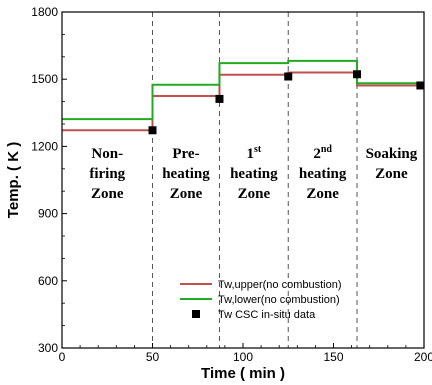  What do you see at coordinates (279, 300) in the screenshot?
I see `legend-label-1: Tw,lower(no combustion)` at bounding box center [279, 300].